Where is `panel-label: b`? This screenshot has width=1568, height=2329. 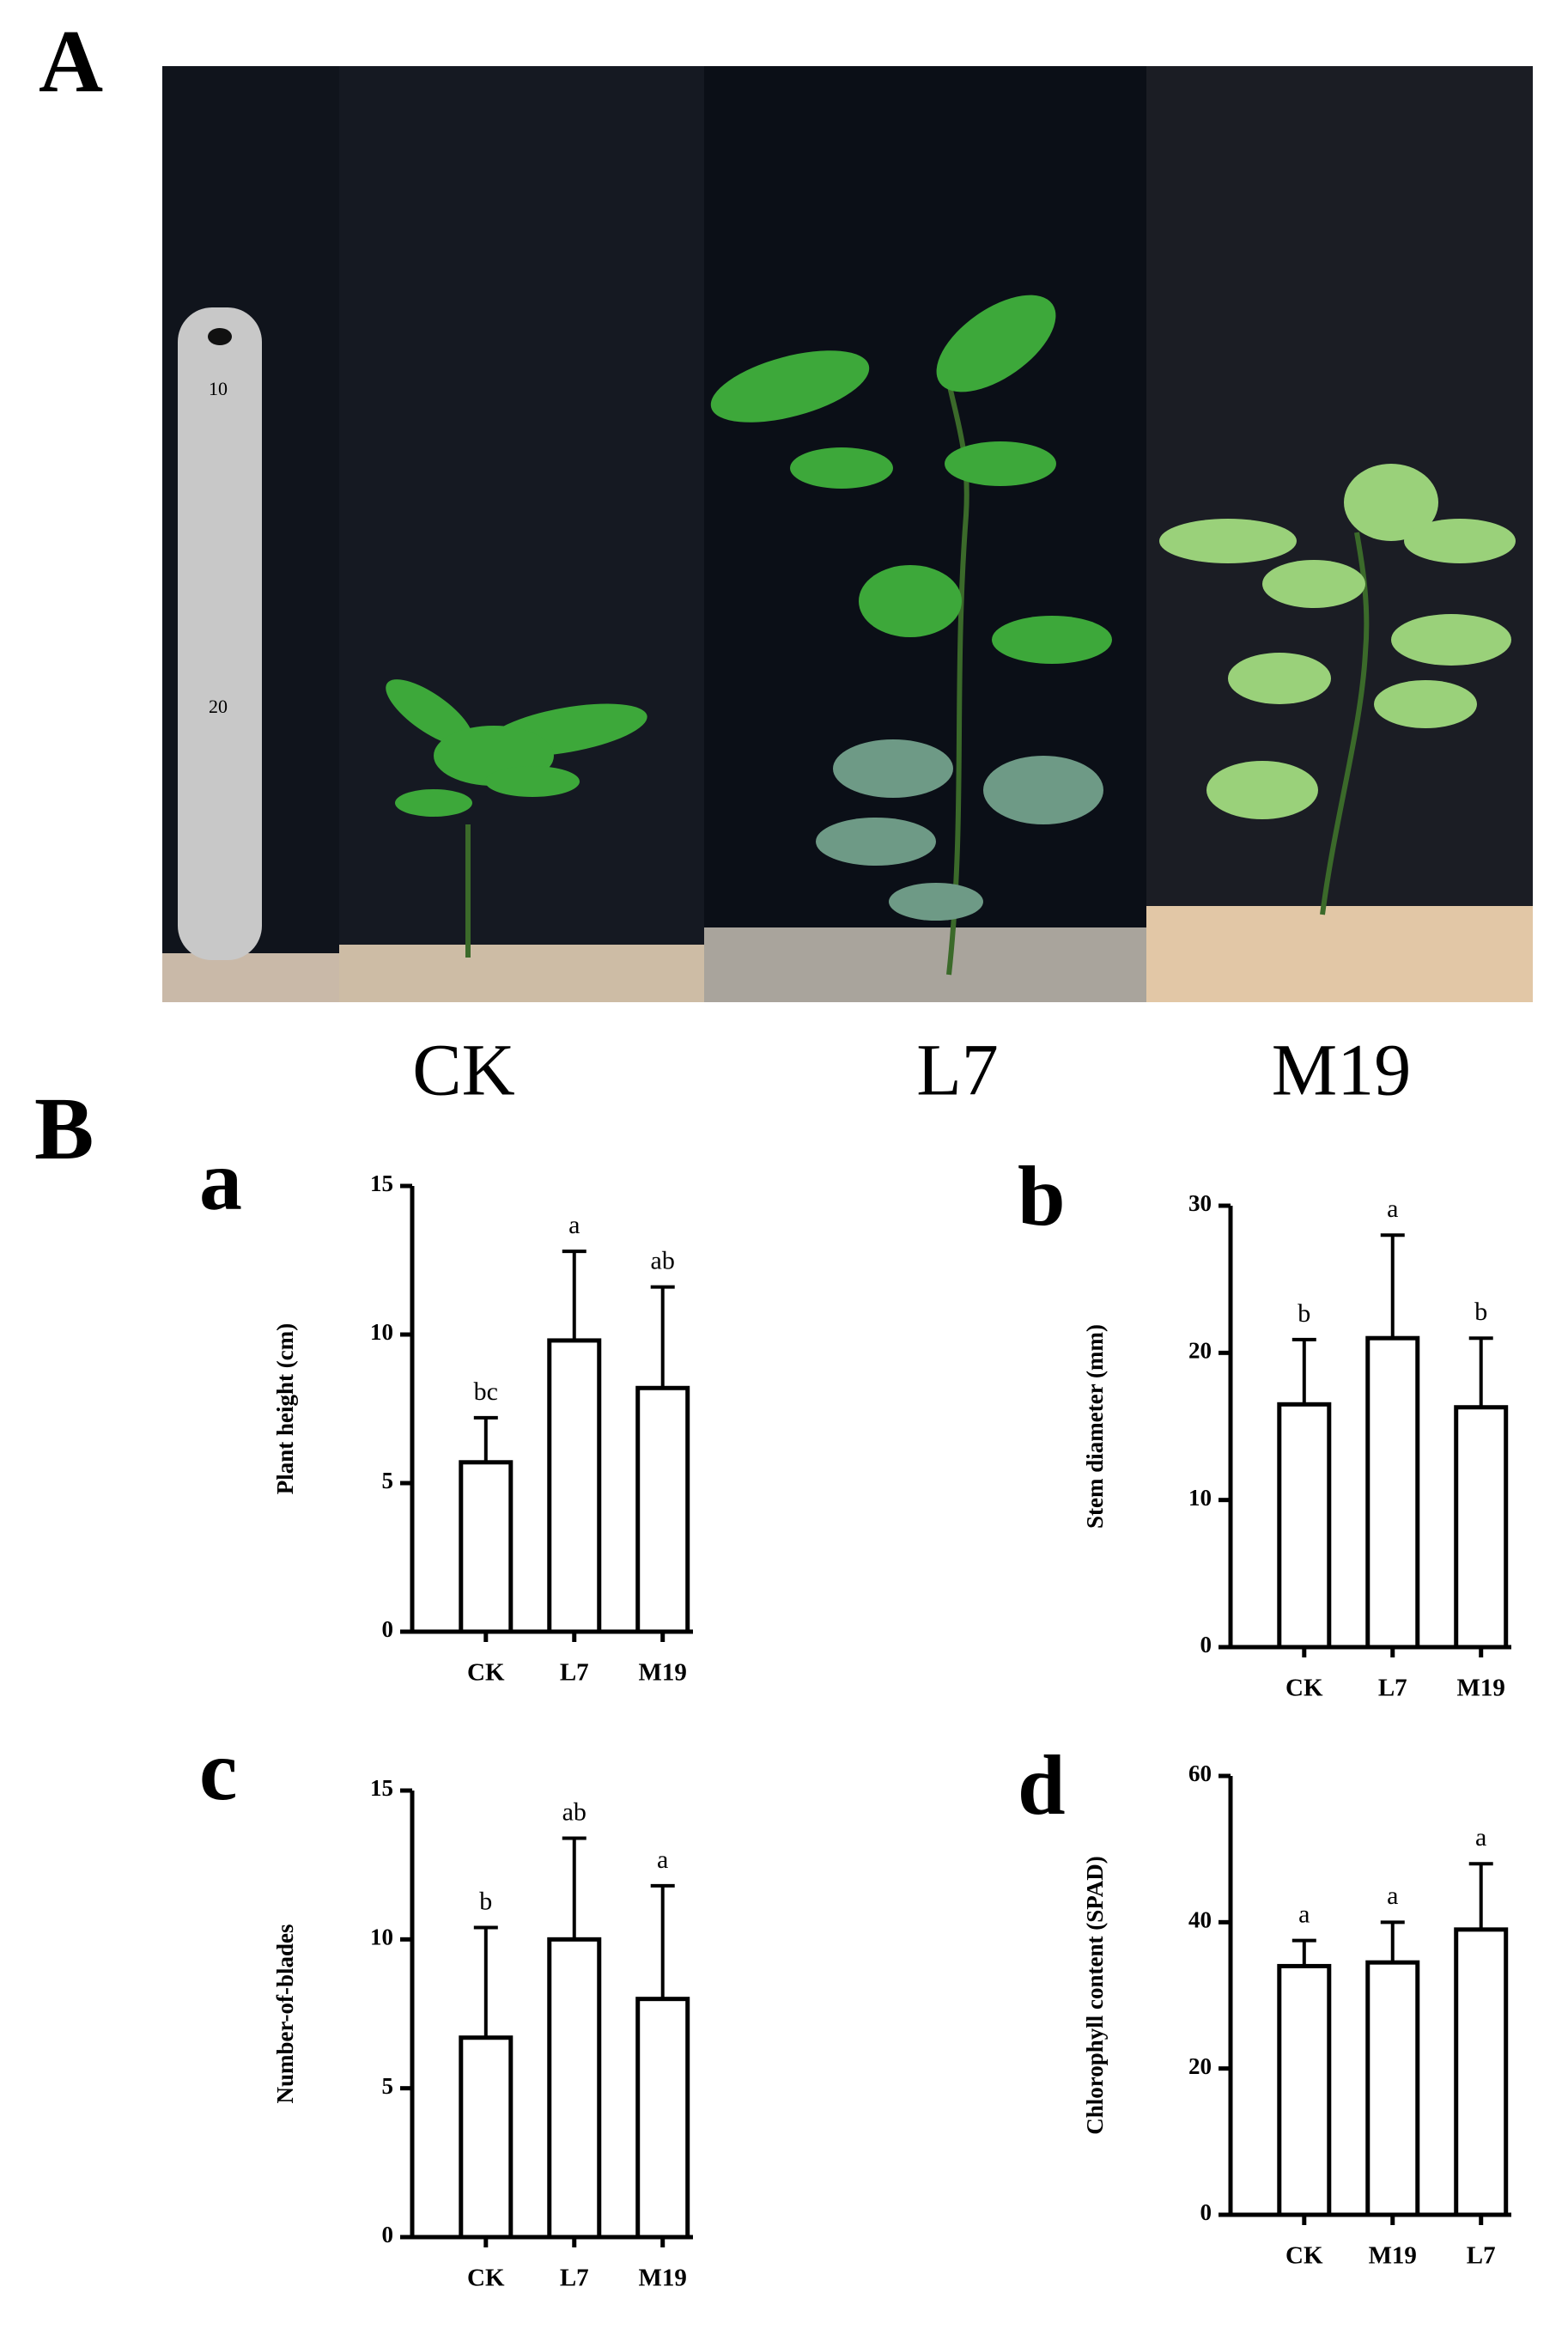 panel-label: b is located at coordinates (1042, 1196).